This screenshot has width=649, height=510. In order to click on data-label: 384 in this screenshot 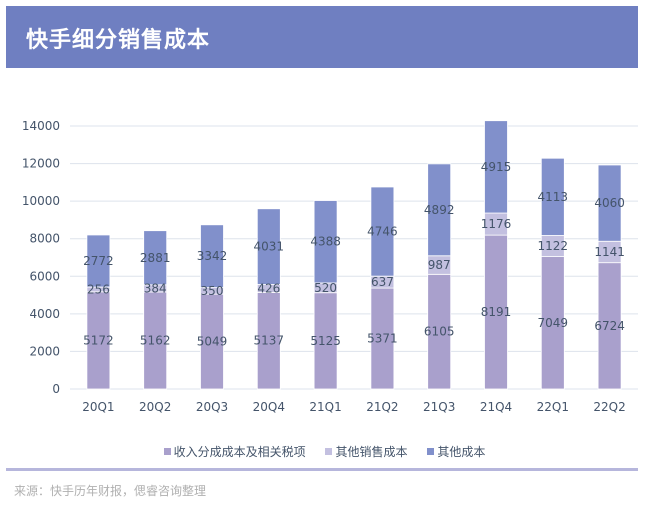, I will do `click(155, 288)`.